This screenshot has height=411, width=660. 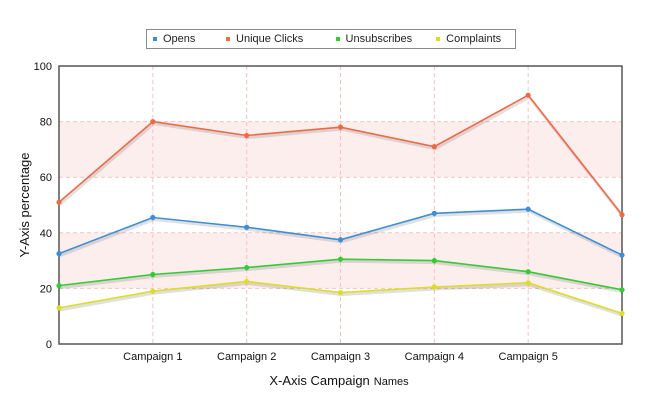 What do you see at coordinates (179, 39) in the screenshot?
I see `legend-label-opens: Opens` at bounding box center [179, 39].